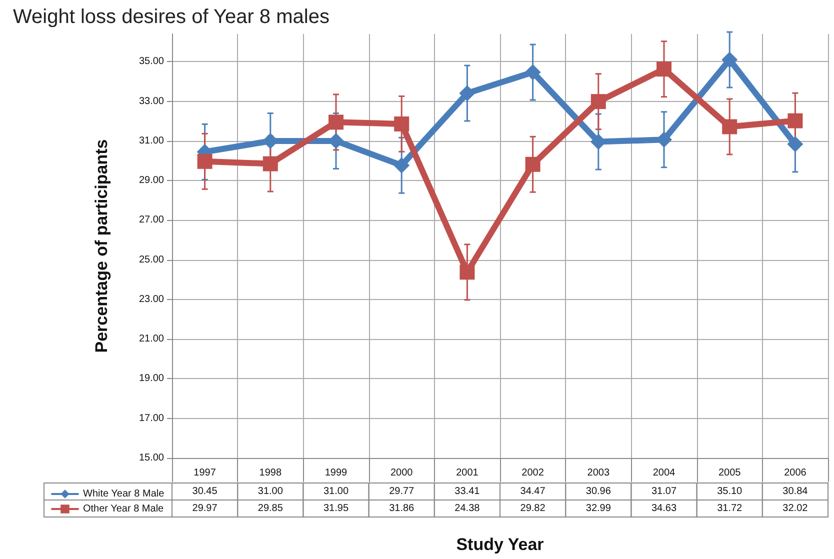  What do you see at coordinates (402, 473) in the screenshot?
I see `x-tick-label: 2000` at bounding box center [402, 473].